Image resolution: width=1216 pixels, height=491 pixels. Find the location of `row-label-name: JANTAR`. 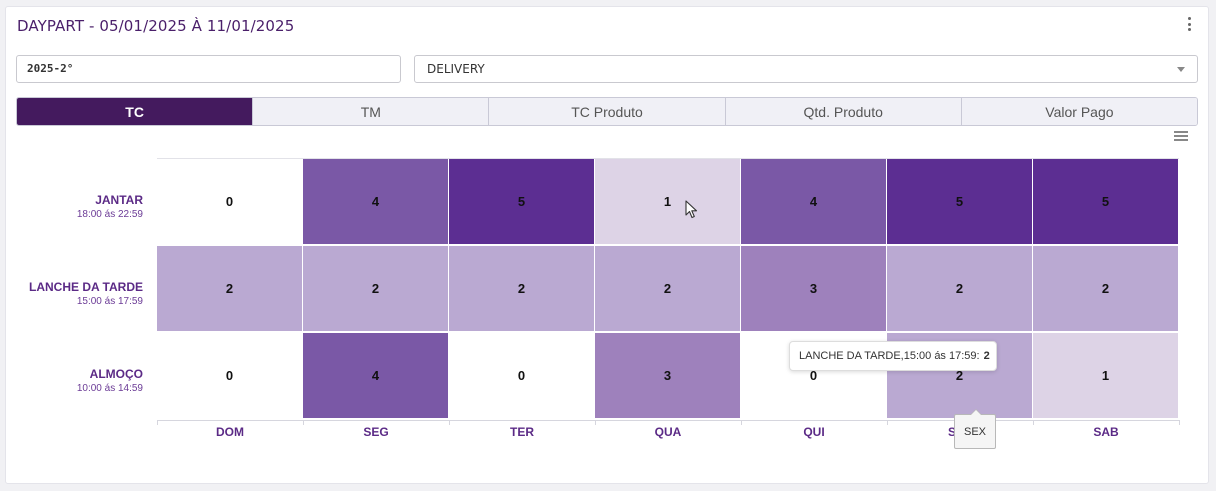

row-label-name: JANTAR is located at coordinates (119, 200).